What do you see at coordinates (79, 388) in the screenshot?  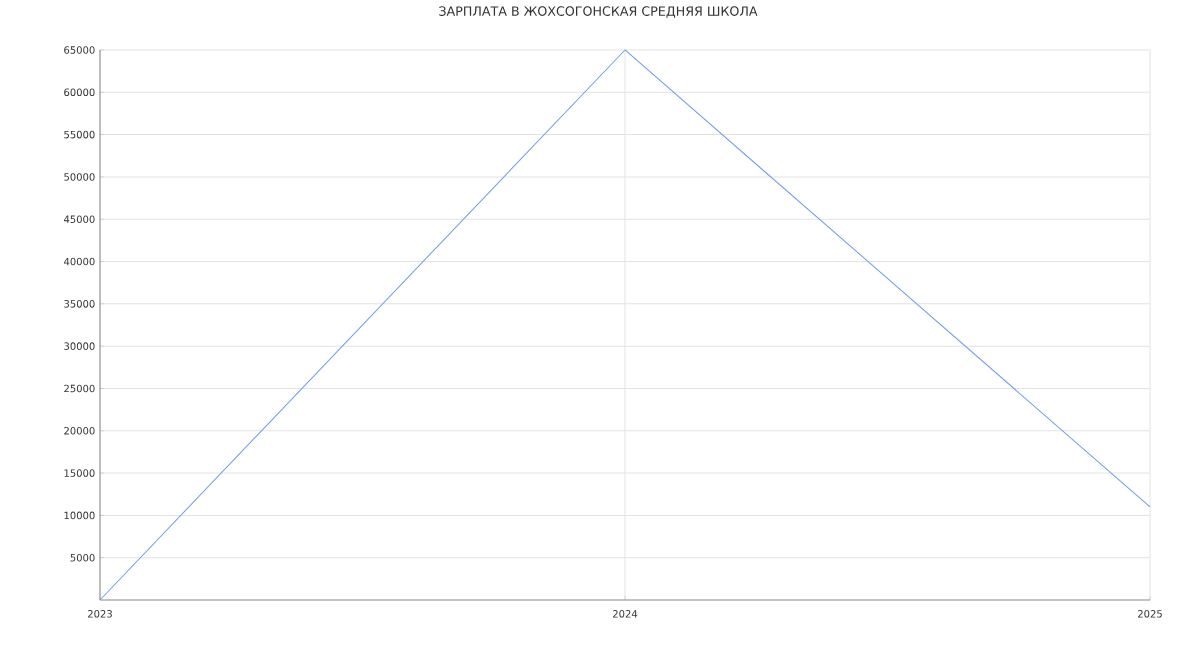 I see `y-tick-label: 25000` at bounding box center [79, 388].